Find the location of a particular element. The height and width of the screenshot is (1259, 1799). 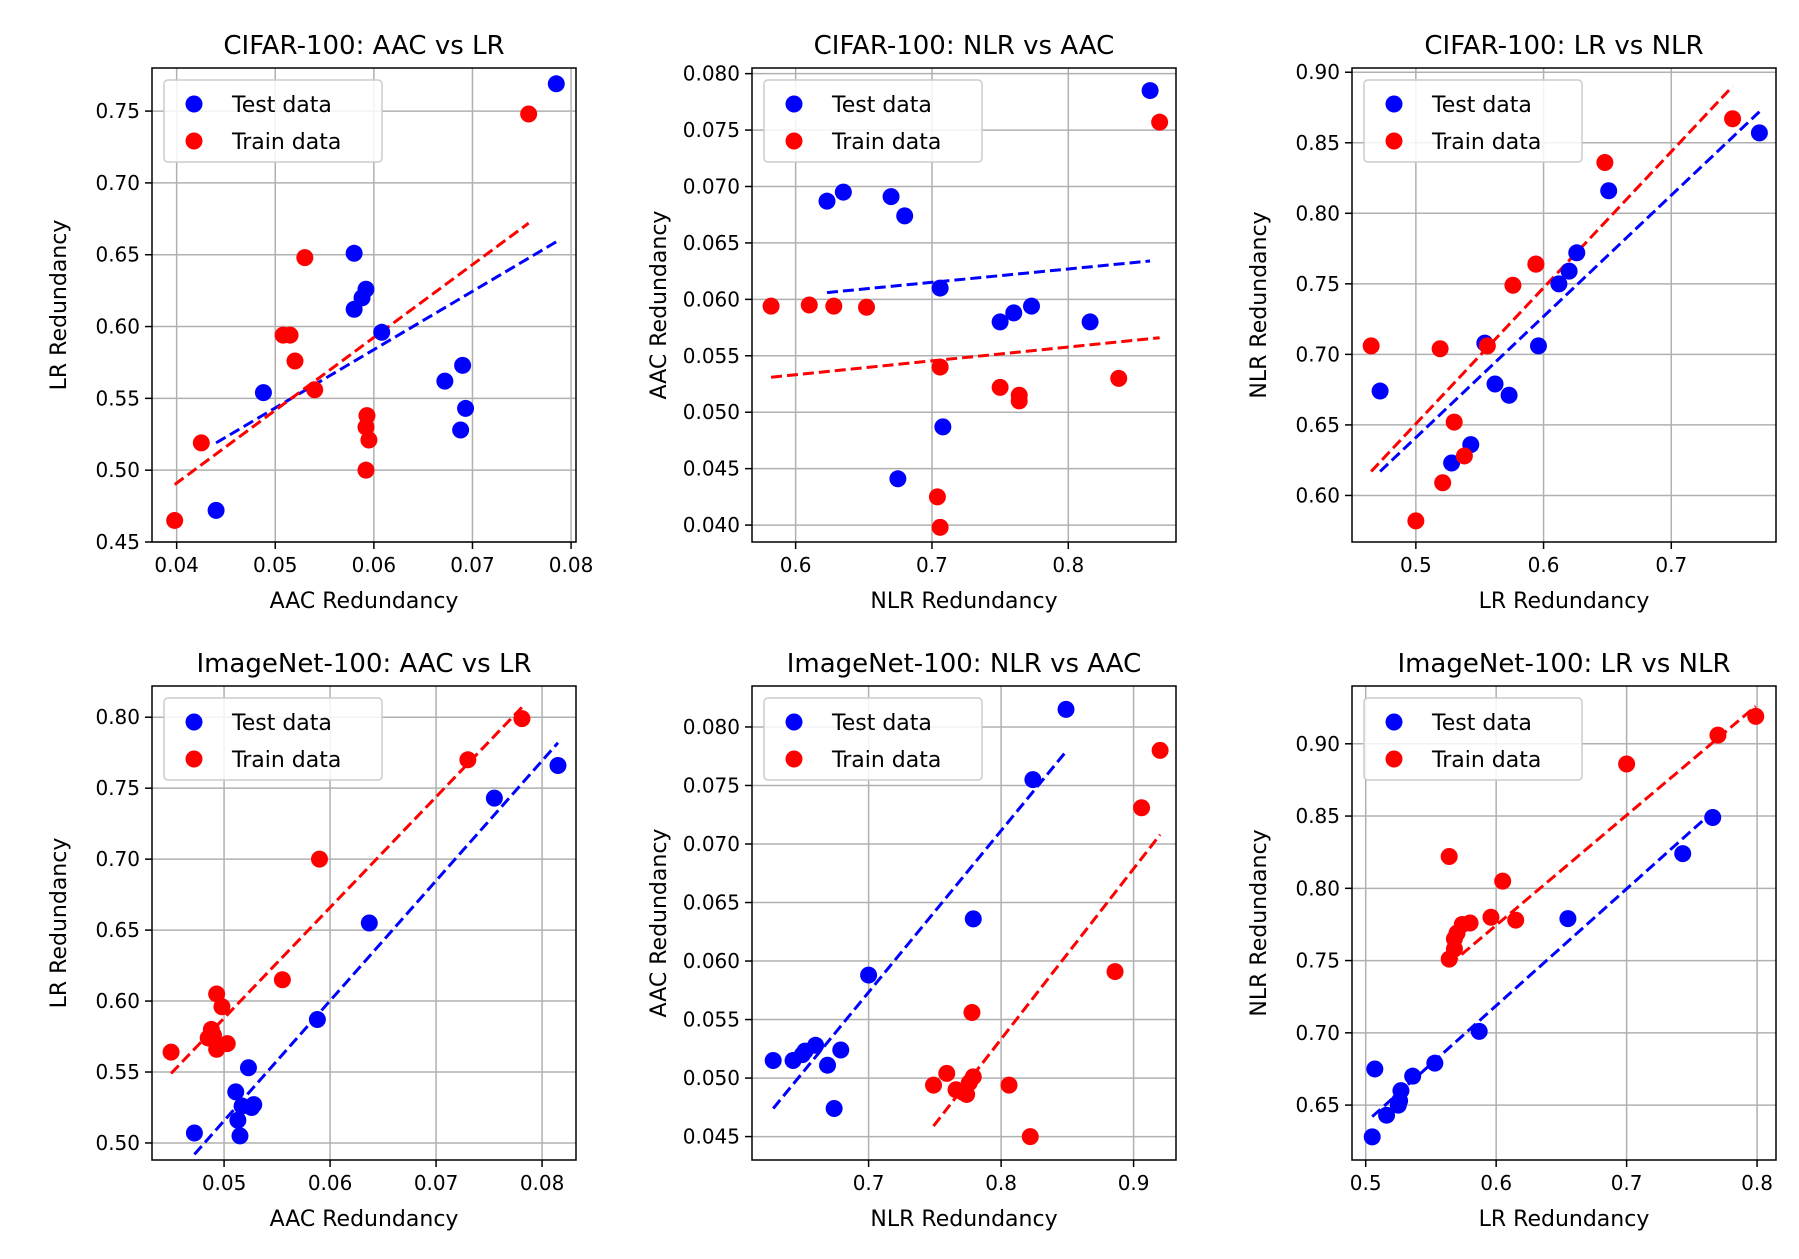

y-tick-label: 0.50 is located at coordinates (117, 1143).